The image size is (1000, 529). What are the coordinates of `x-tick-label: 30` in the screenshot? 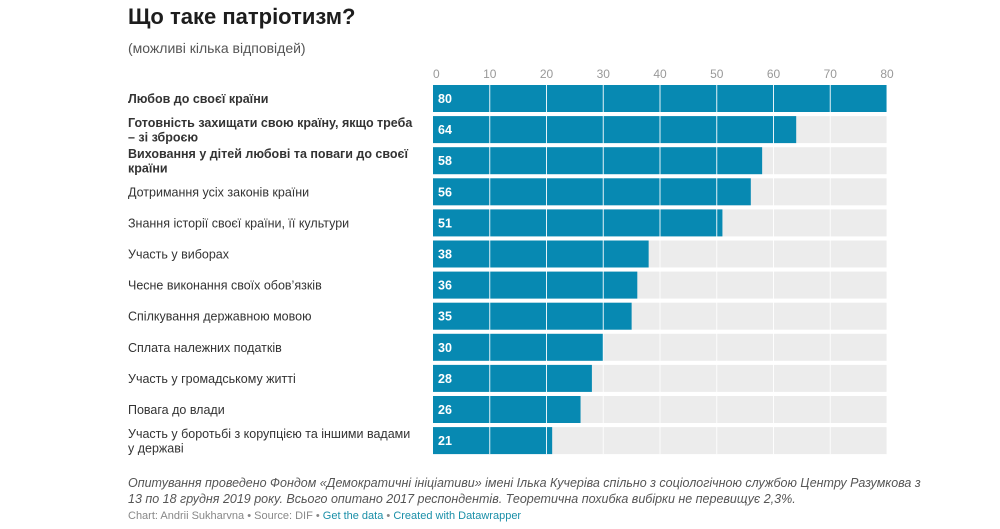 It's located at (604, 74).